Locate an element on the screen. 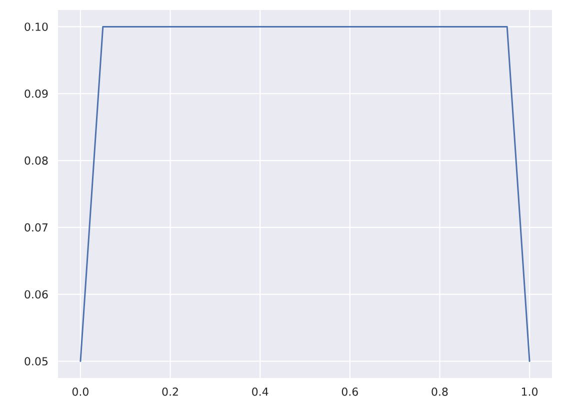 The height and width of the screenshot is (417, 563). y-tick-label: 0.08 is located at coordinates (36, 160).